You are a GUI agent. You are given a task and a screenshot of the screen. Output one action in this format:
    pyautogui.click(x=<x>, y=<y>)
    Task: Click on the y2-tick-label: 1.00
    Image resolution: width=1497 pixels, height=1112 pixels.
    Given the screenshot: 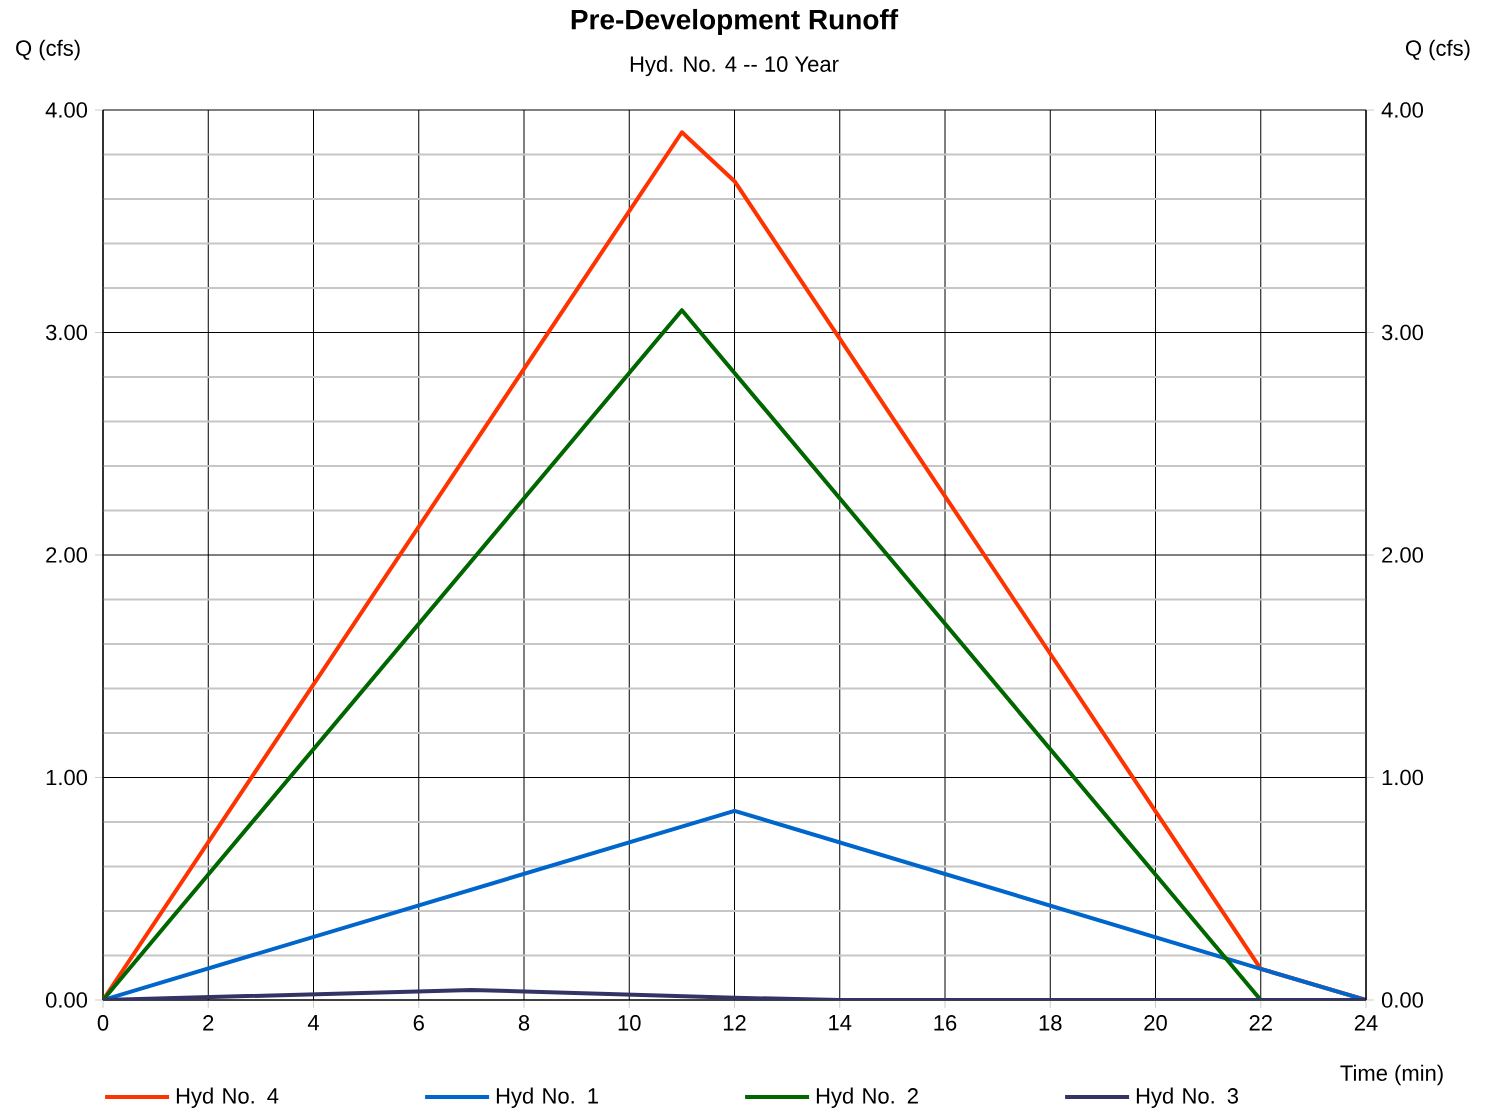 What is the action you would take?
    pyautogui.click(x=1403, y=777)
    